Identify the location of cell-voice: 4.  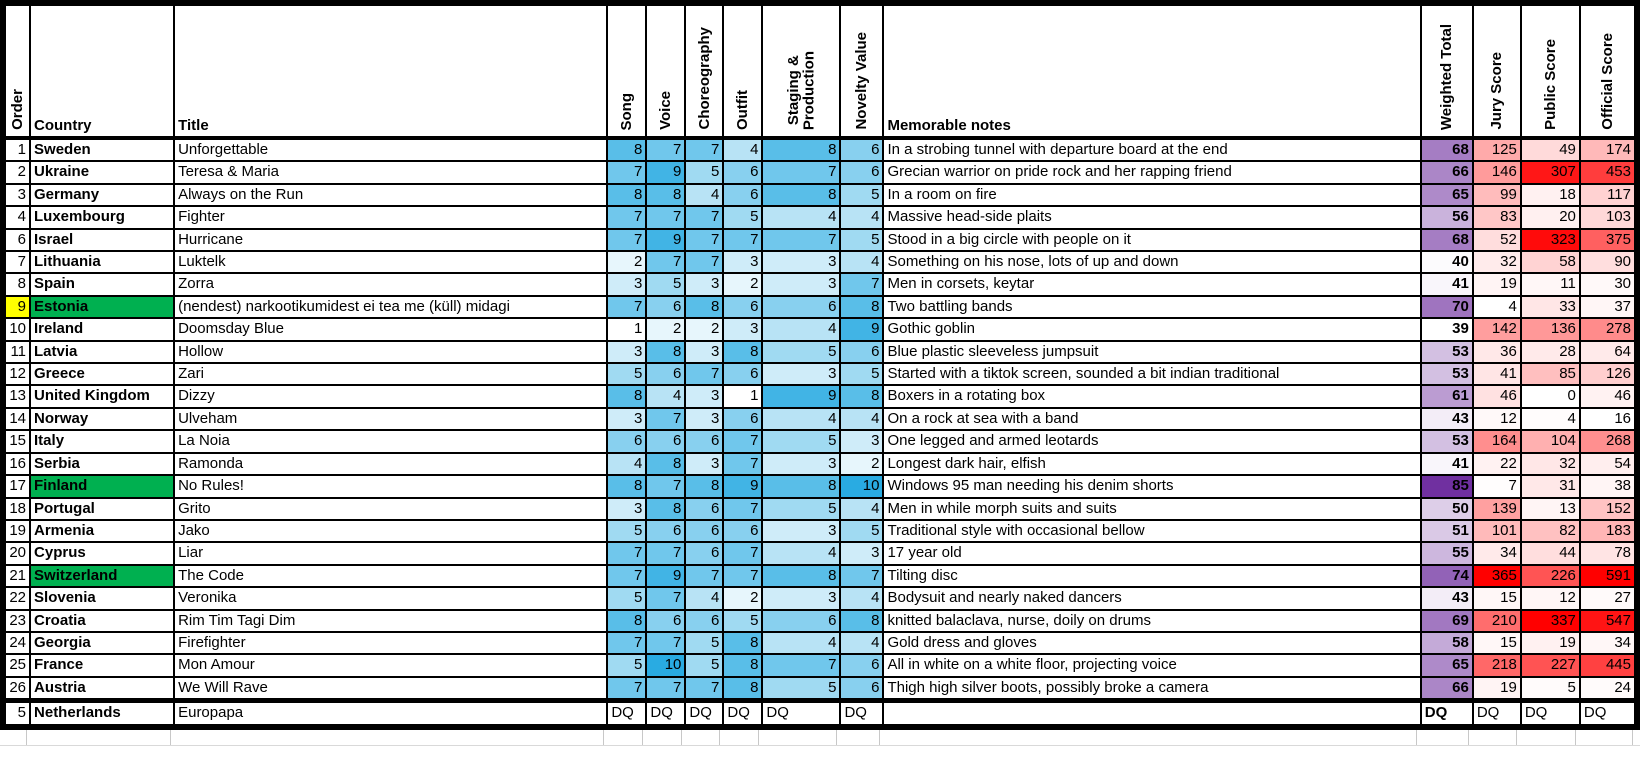
(666, 396).